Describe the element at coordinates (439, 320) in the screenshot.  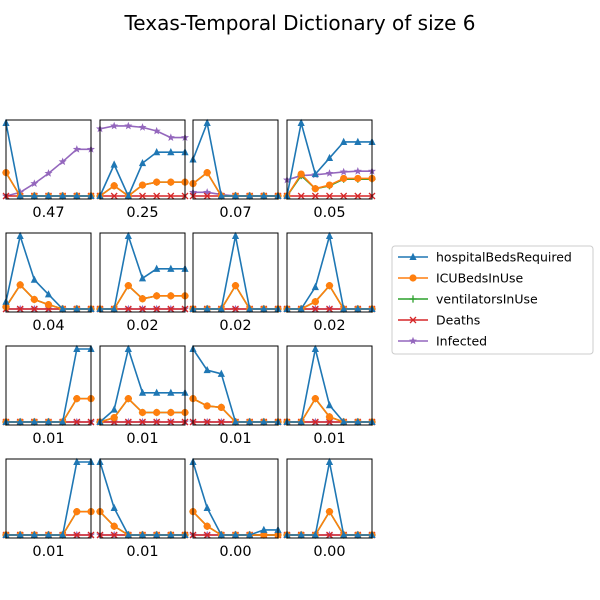
I see `legend-item-Deaths: Deaths` at that location.